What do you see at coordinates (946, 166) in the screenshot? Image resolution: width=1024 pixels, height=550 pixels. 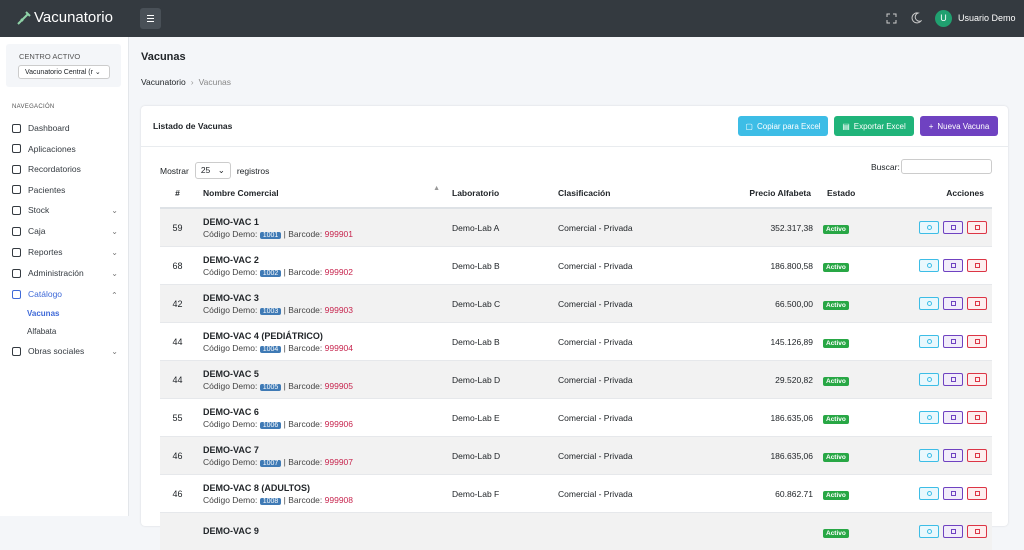 I see `search-input` at bounding box center [946, 166].